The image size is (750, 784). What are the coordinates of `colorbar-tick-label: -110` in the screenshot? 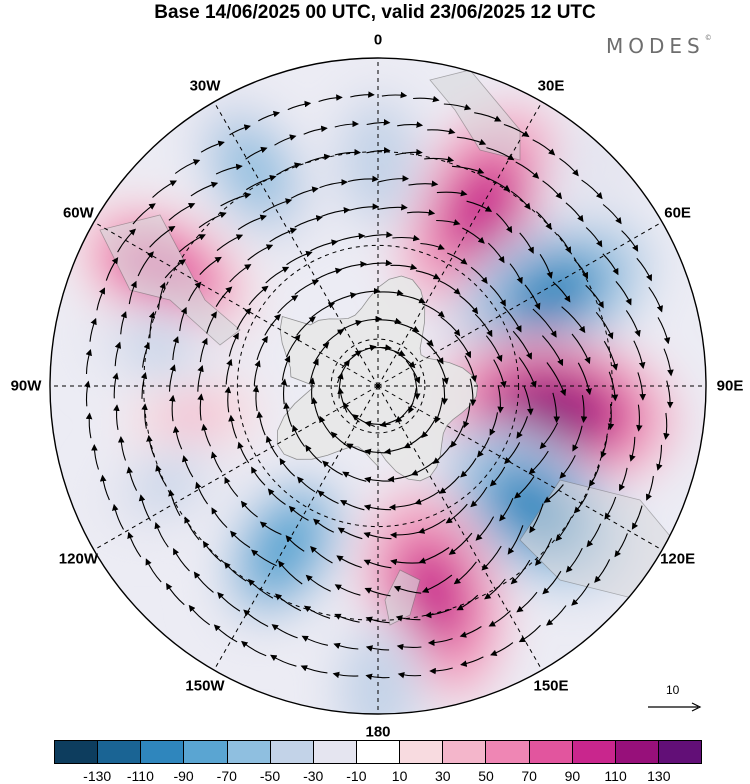 It's located at (140, 776).